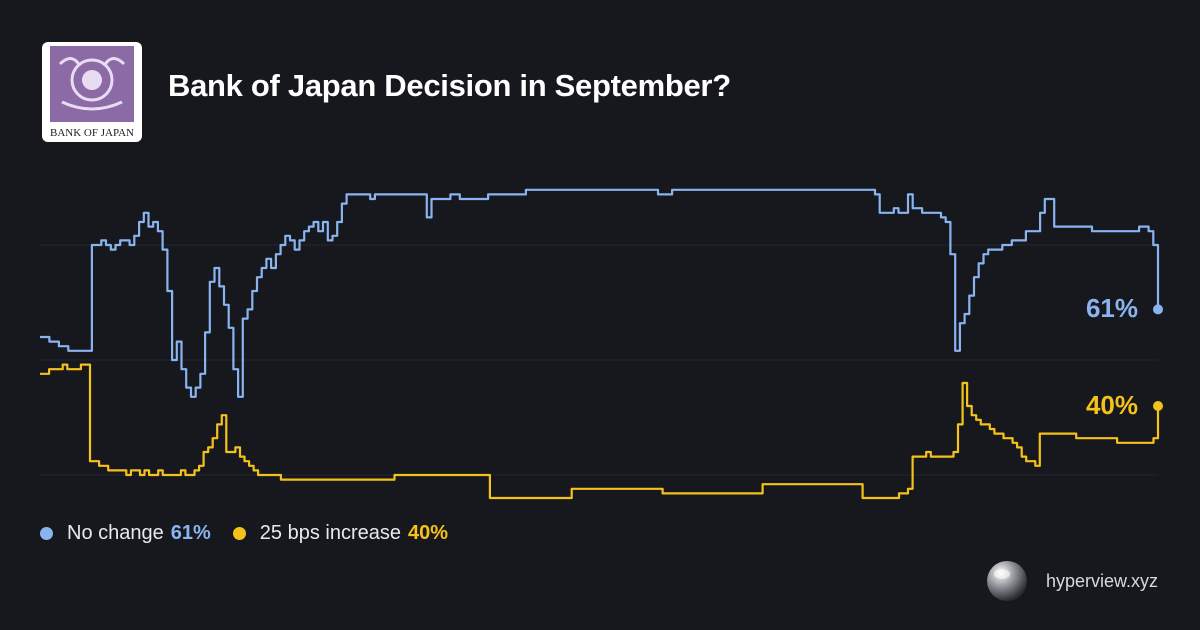  Describe the element at coordinates (46, 533) in the screenshot. I see `legend-dot-no-change` at that location.